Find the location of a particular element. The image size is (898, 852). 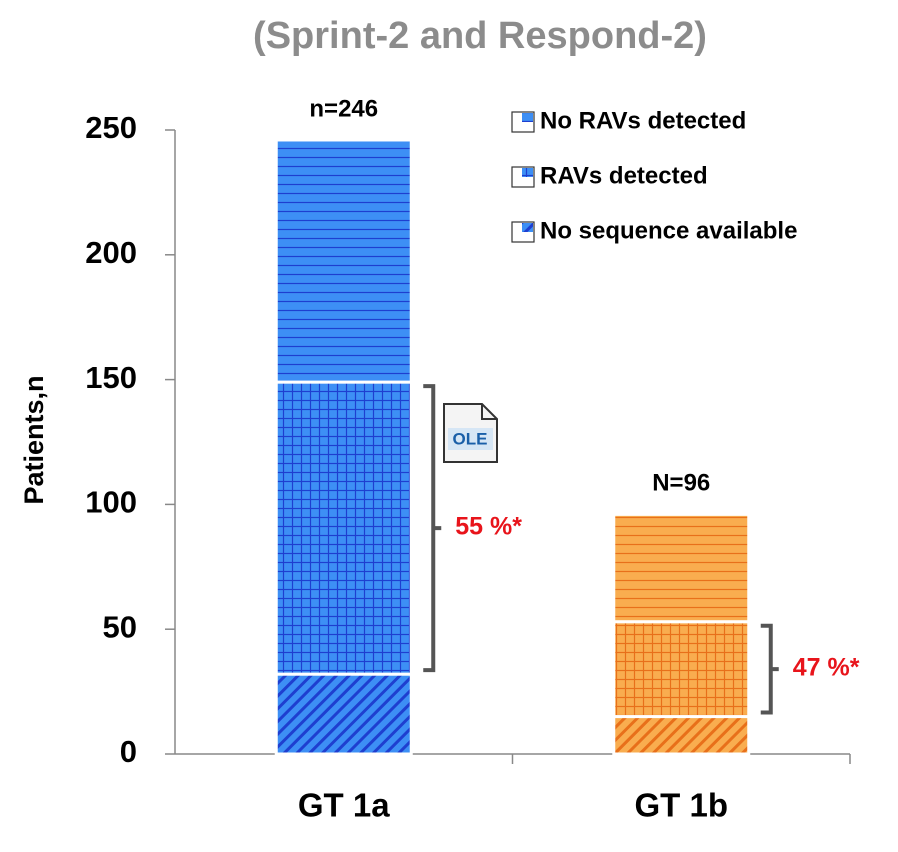

ole-icon: OLE is located at coordinates (470, 433).